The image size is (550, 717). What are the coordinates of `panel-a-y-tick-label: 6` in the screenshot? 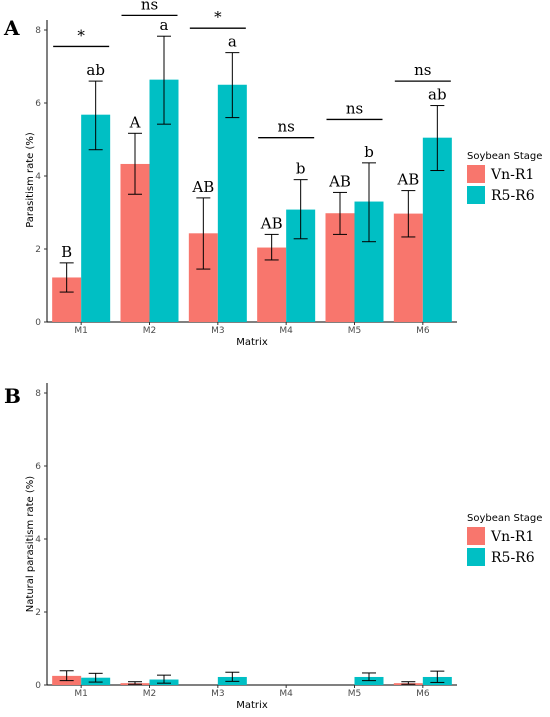 It's located at (38, 104).